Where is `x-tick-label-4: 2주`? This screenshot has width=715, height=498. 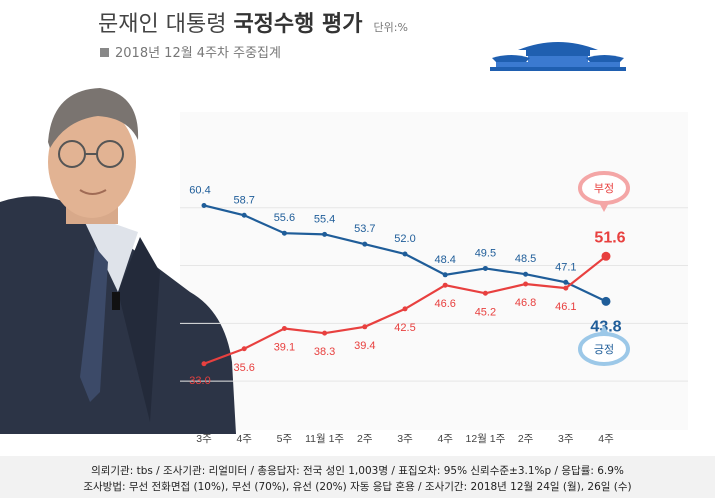 x-tick-label-4: 2주 is located at coordinates (365, 439).